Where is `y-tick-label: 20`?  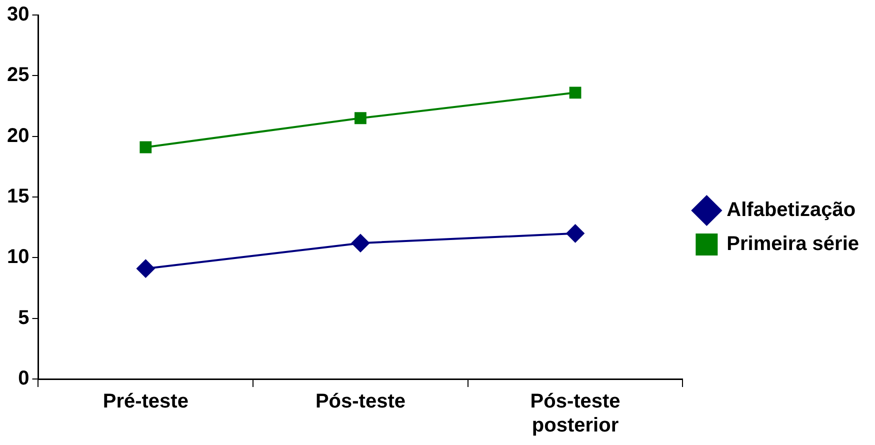 y-tick-label: 20 is located at coordinates (18, 135).